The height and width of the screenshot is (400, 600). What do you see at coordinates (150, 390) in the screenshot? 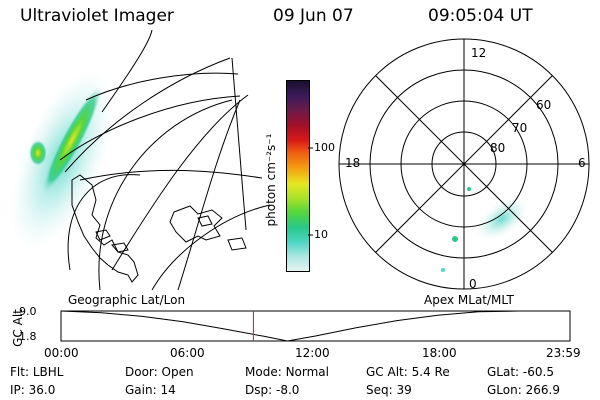
I see `status-gain: Gain: 14` at bounding box center [150, 390].